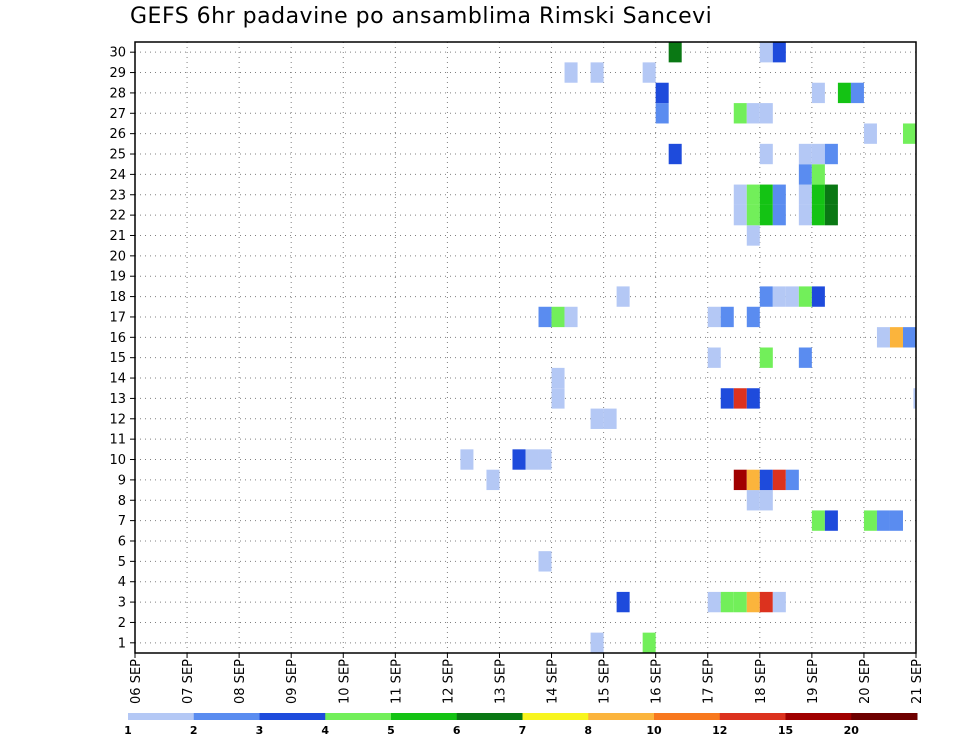  Describe the element at coordinates (188, 681) in the screenshot. I see `x-tick-label: 07 SEP` at that location.